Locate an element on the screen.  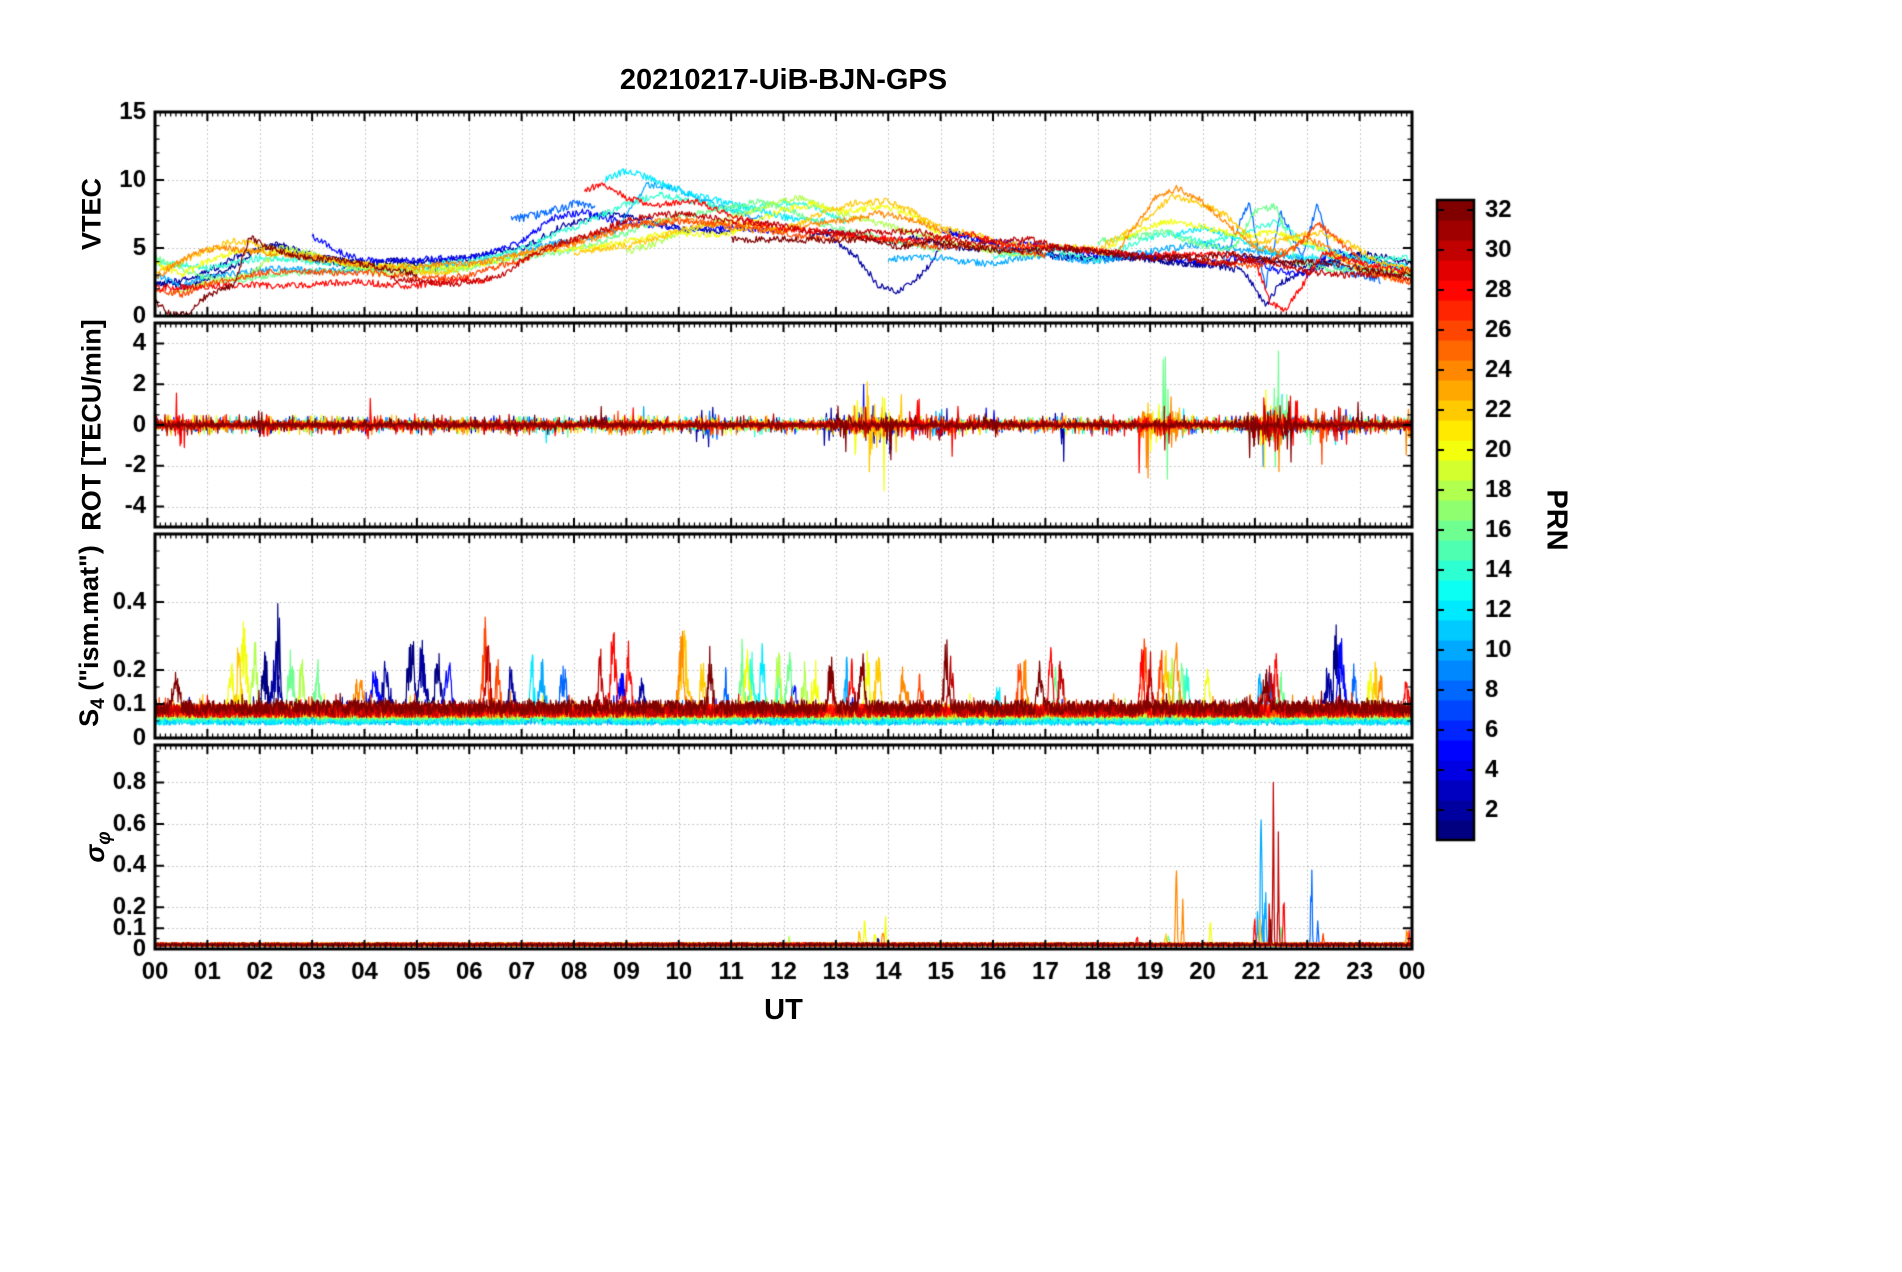
ylabel-rot: ROT [TECU/min] is located at coordinates (91, 425).